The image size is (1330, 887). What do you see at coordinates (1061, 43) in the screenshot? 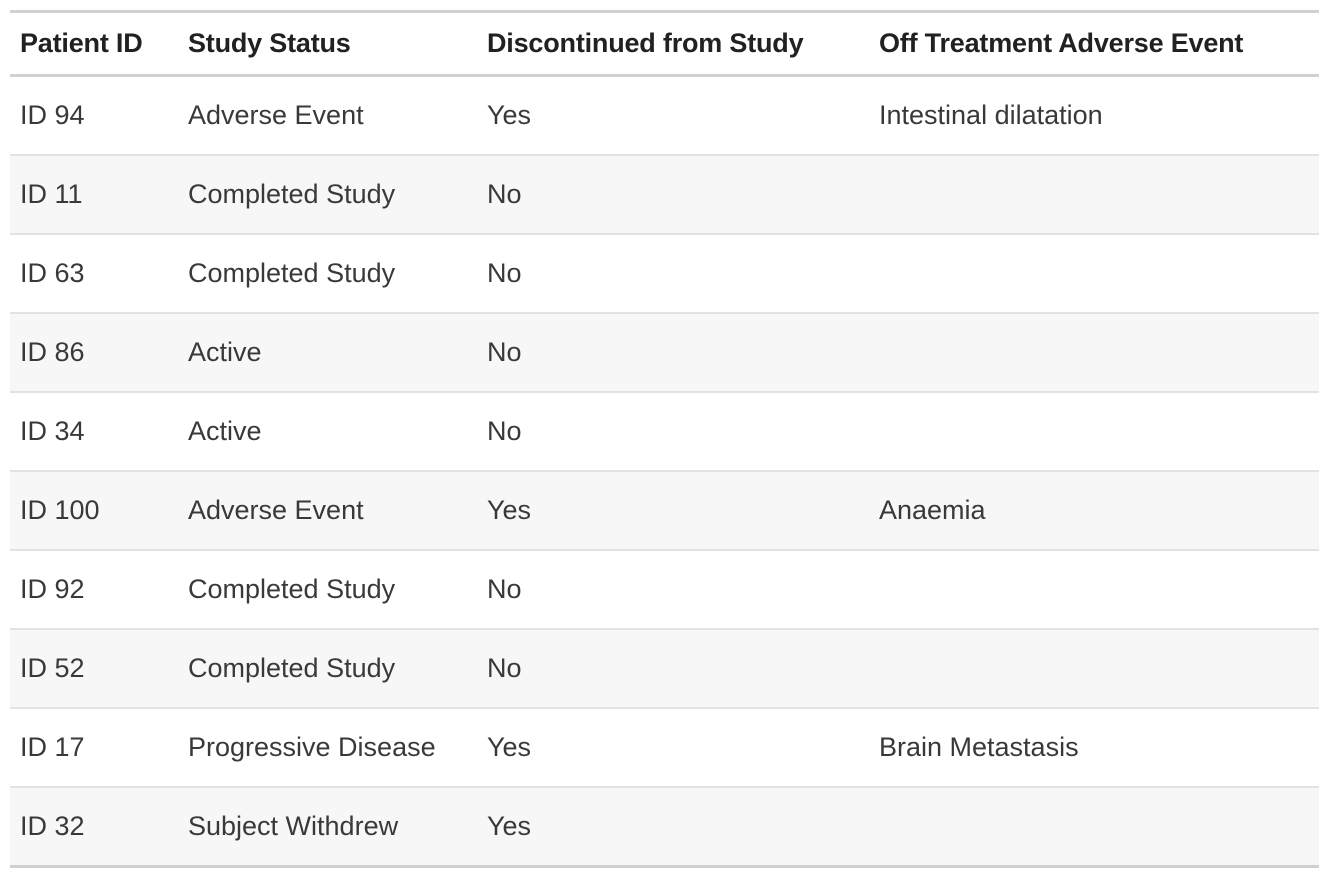
I see `column-header-off-treatment-adverse-event: Off Treatment Adverse Event` at bounding box center [1061, 43].